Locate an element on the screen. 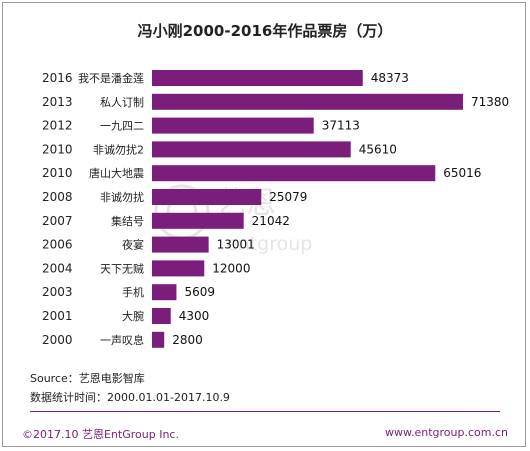 The image size is (530, 451). value-label: 25079 is located at coordinates (288, 197).